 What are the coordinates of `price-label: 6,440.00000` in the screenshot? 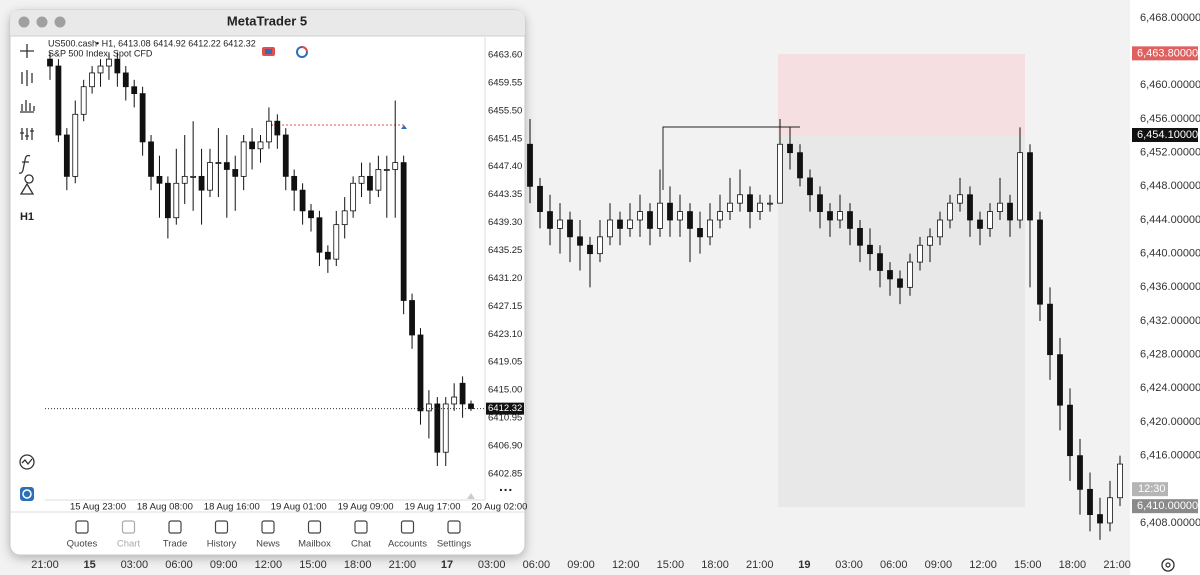 It's located at (1170, 254).